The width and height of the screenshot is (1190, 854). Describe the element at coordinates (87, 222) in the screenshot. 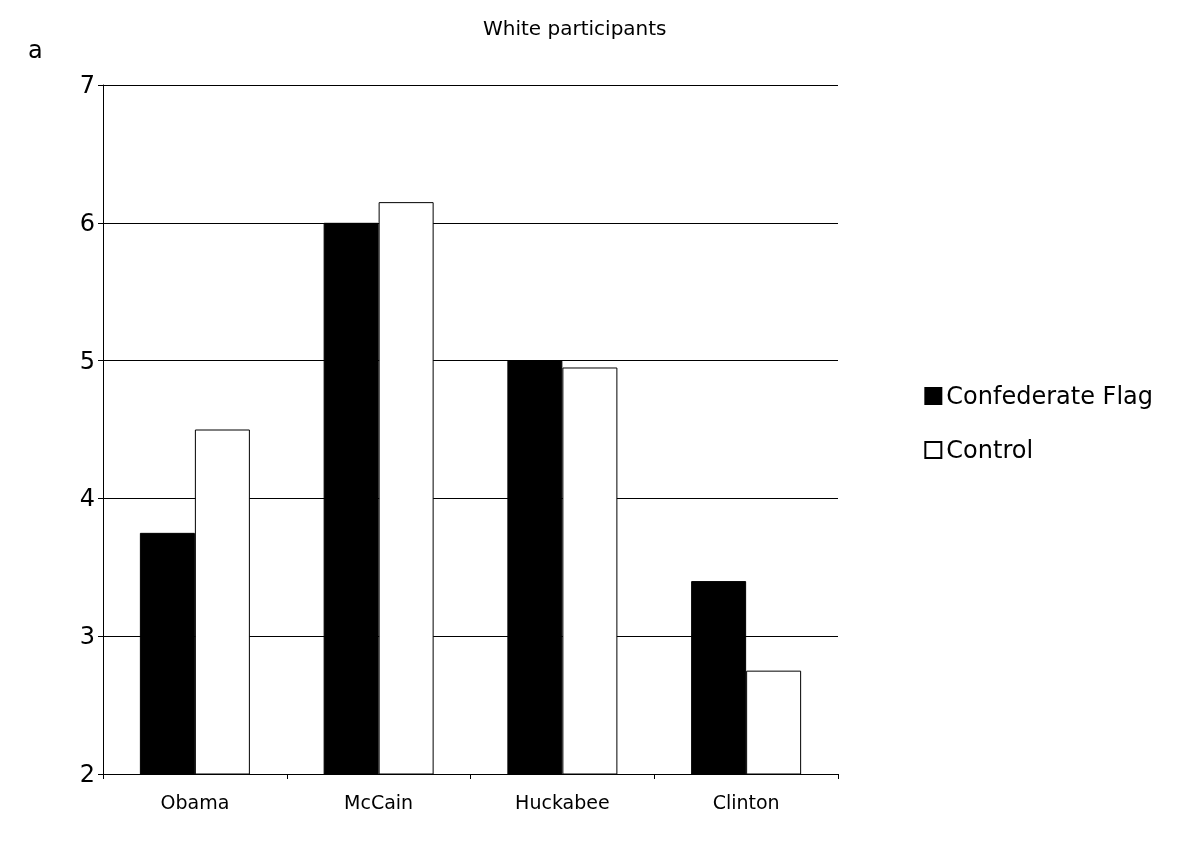

I see `y-tick-label: 6` at that location.